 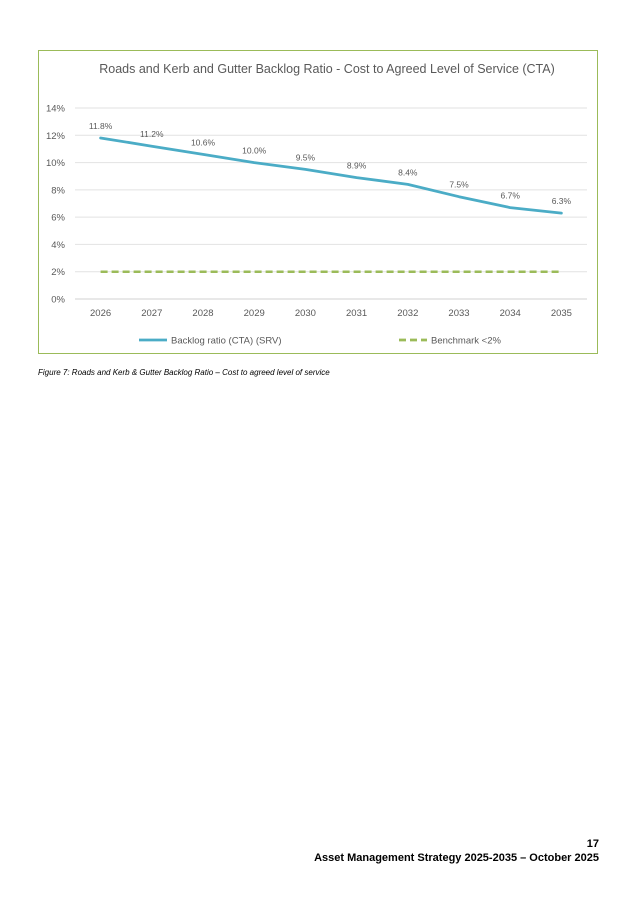 I want to click on y-tick-label: 2%, so click(x=58, y=272).